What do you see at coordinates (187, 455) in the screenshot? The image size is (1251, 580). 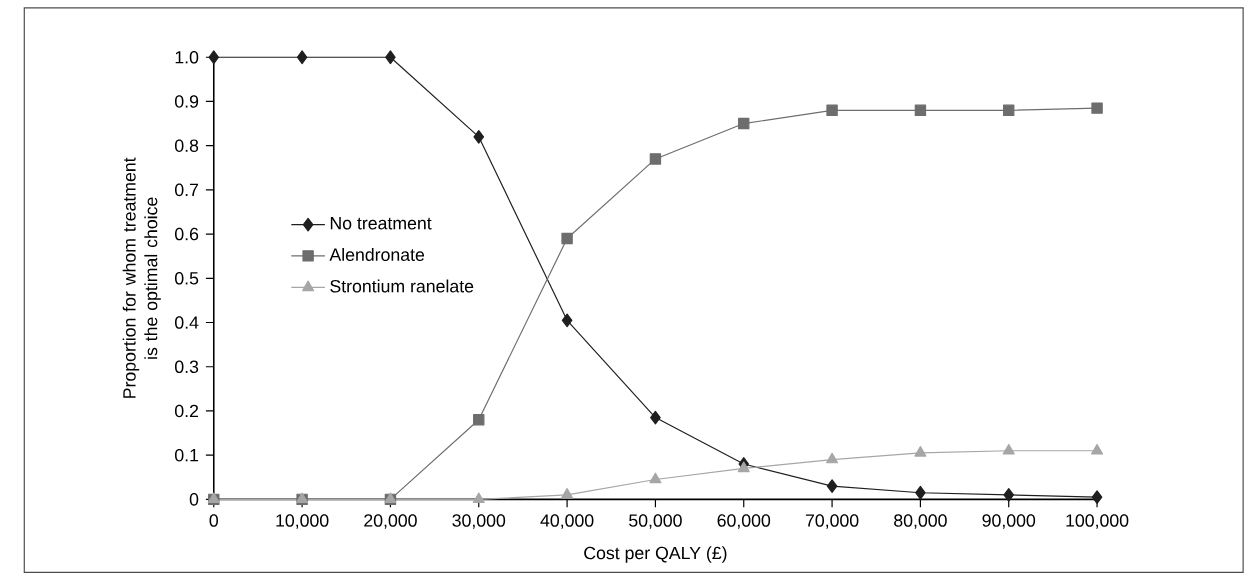 I see `y-tick-label: 0.1` at bounding box center [187, 455].